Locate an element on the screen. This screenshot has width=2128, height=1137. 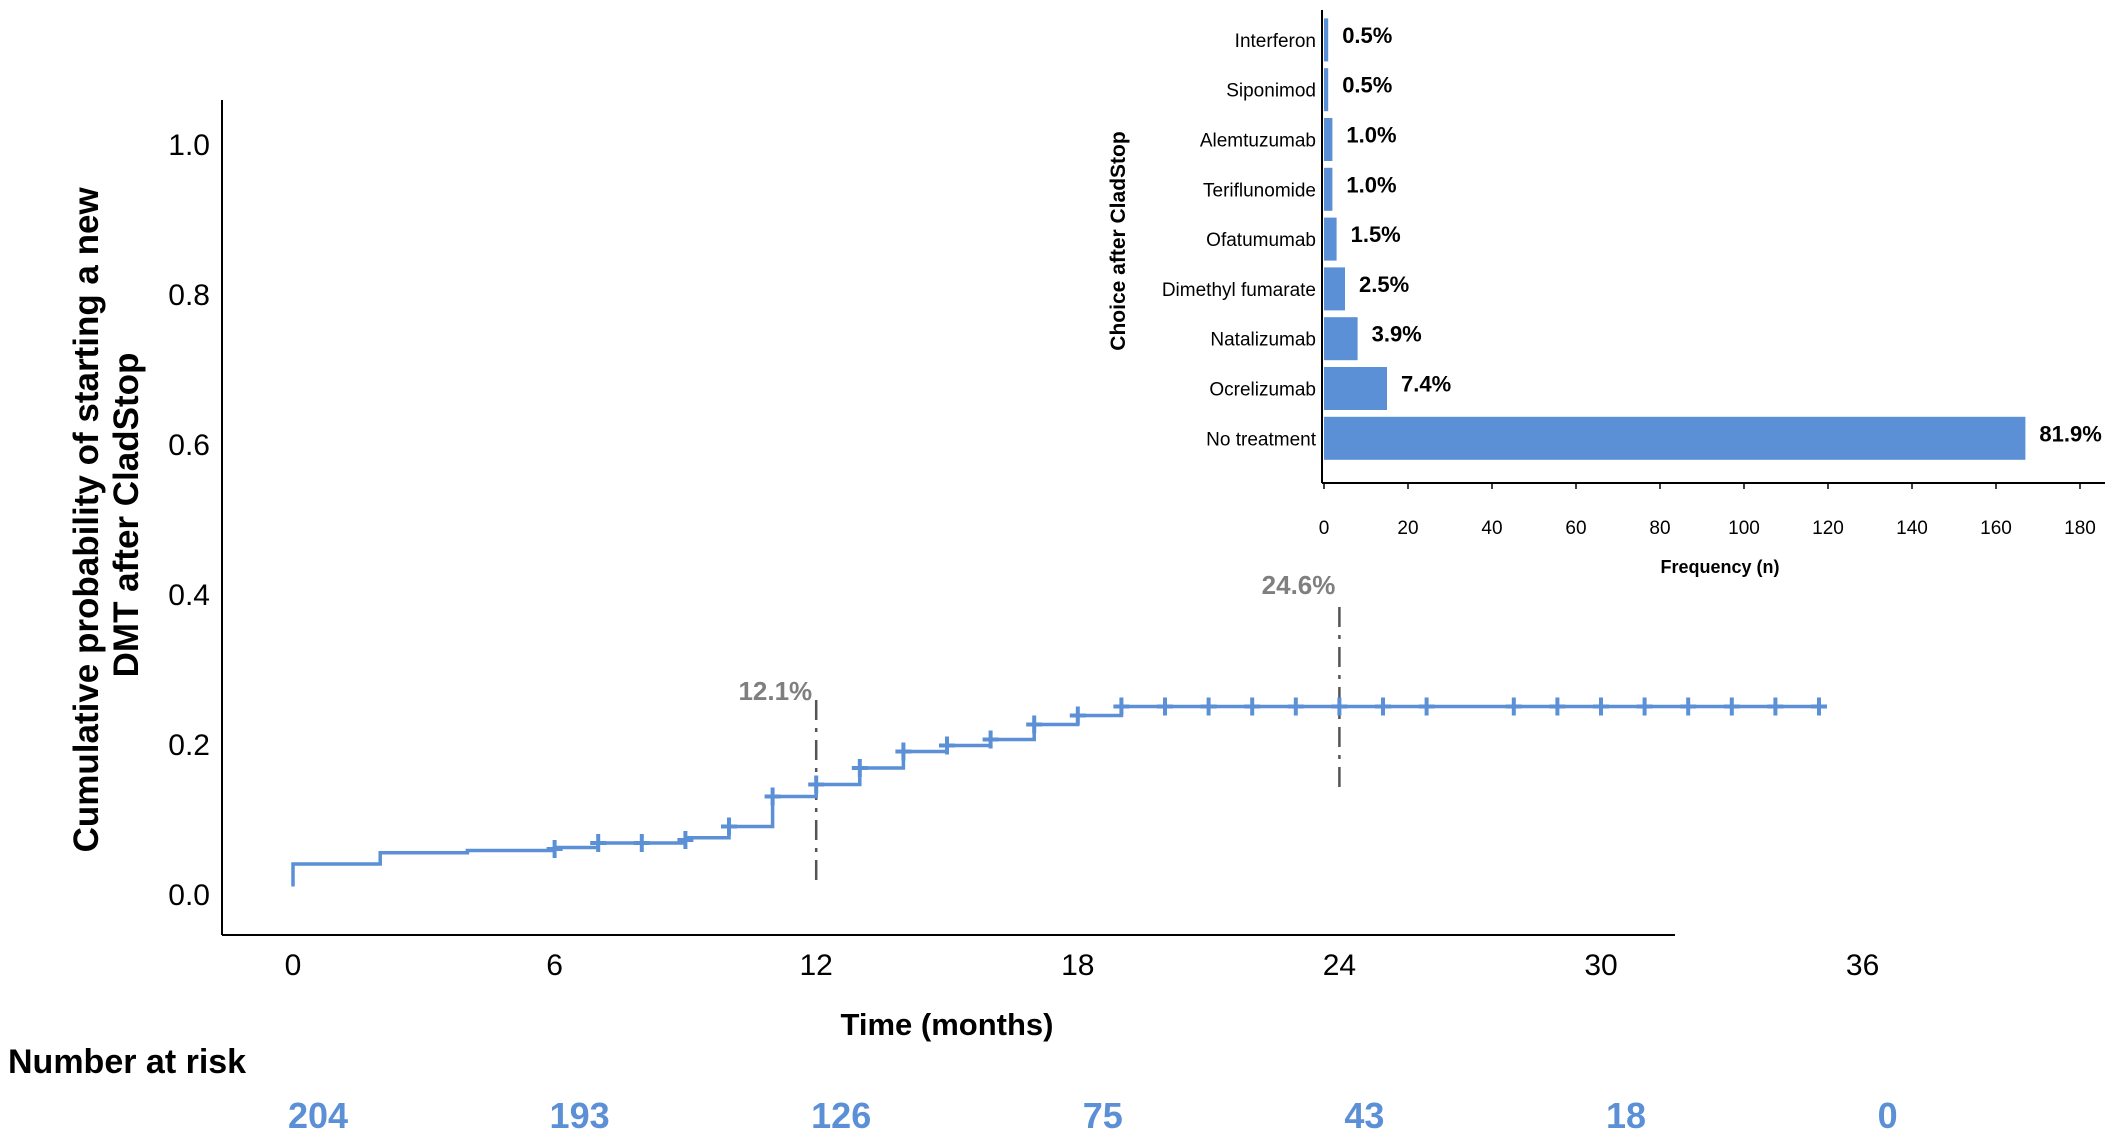
bar-value-label: 1.5% is located at coordinates (1376, 234).